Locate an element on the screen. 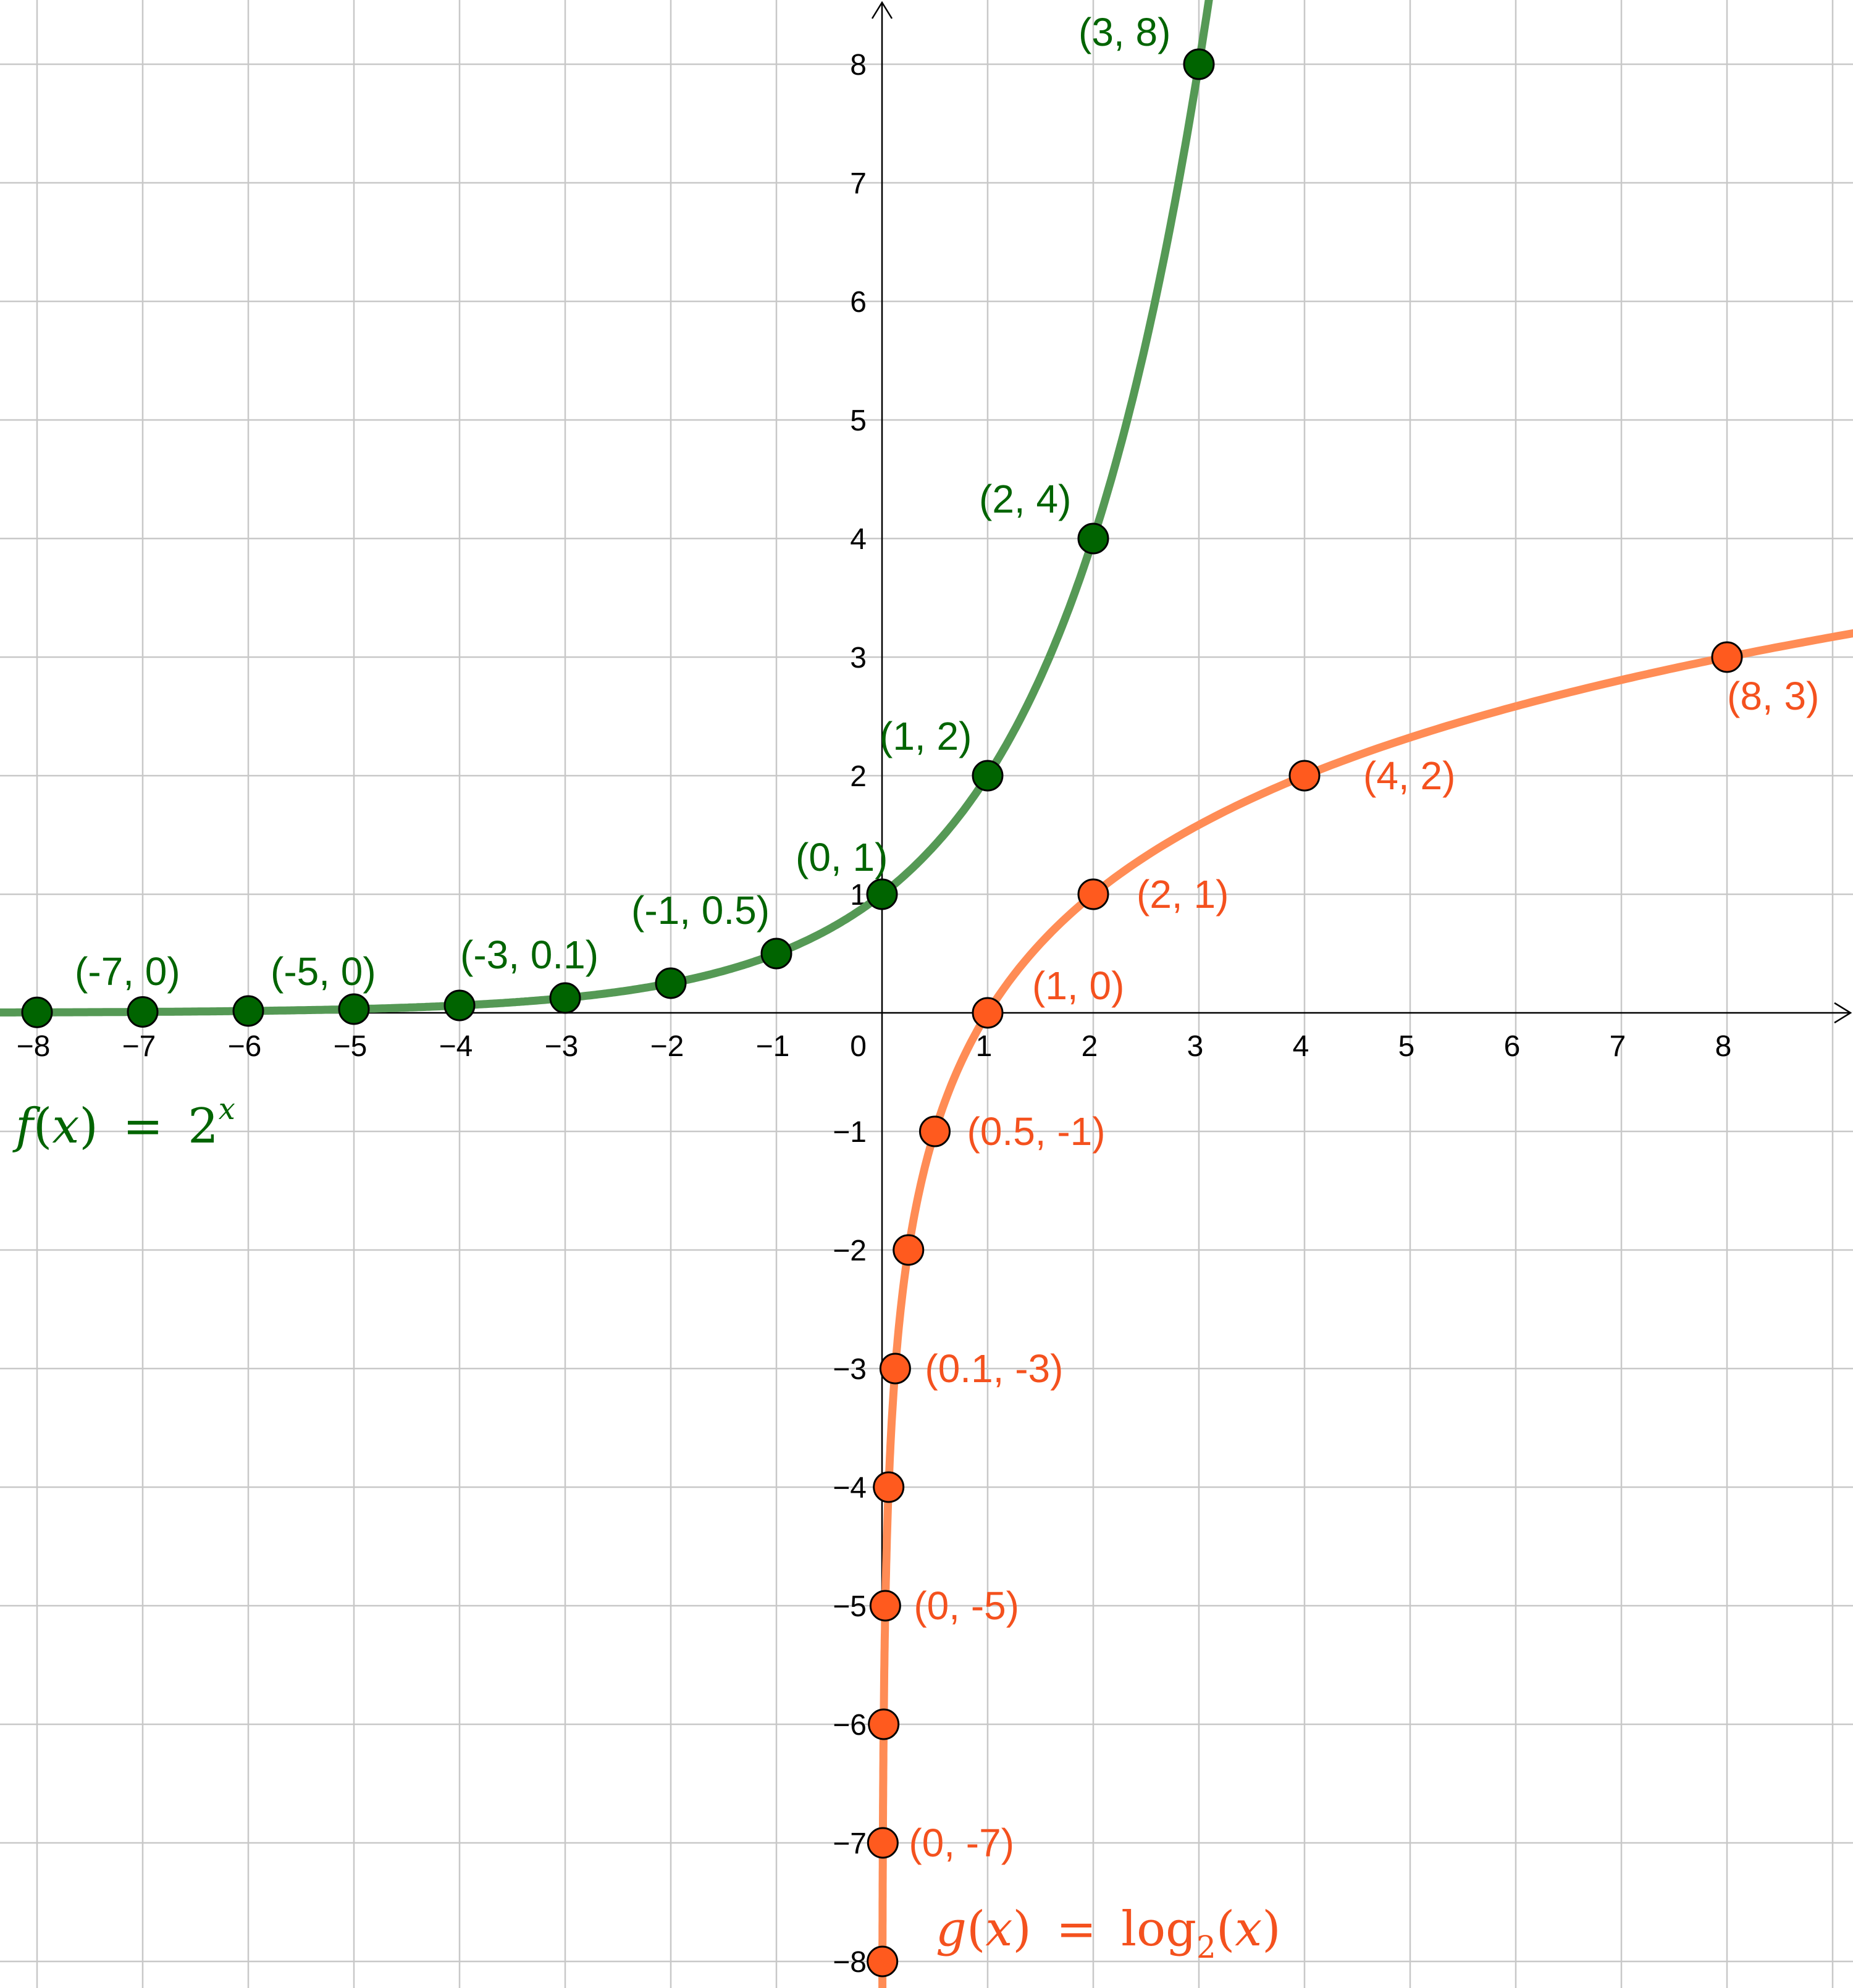  x-tick-label: 8 is located at coordinates (1723, 1046).